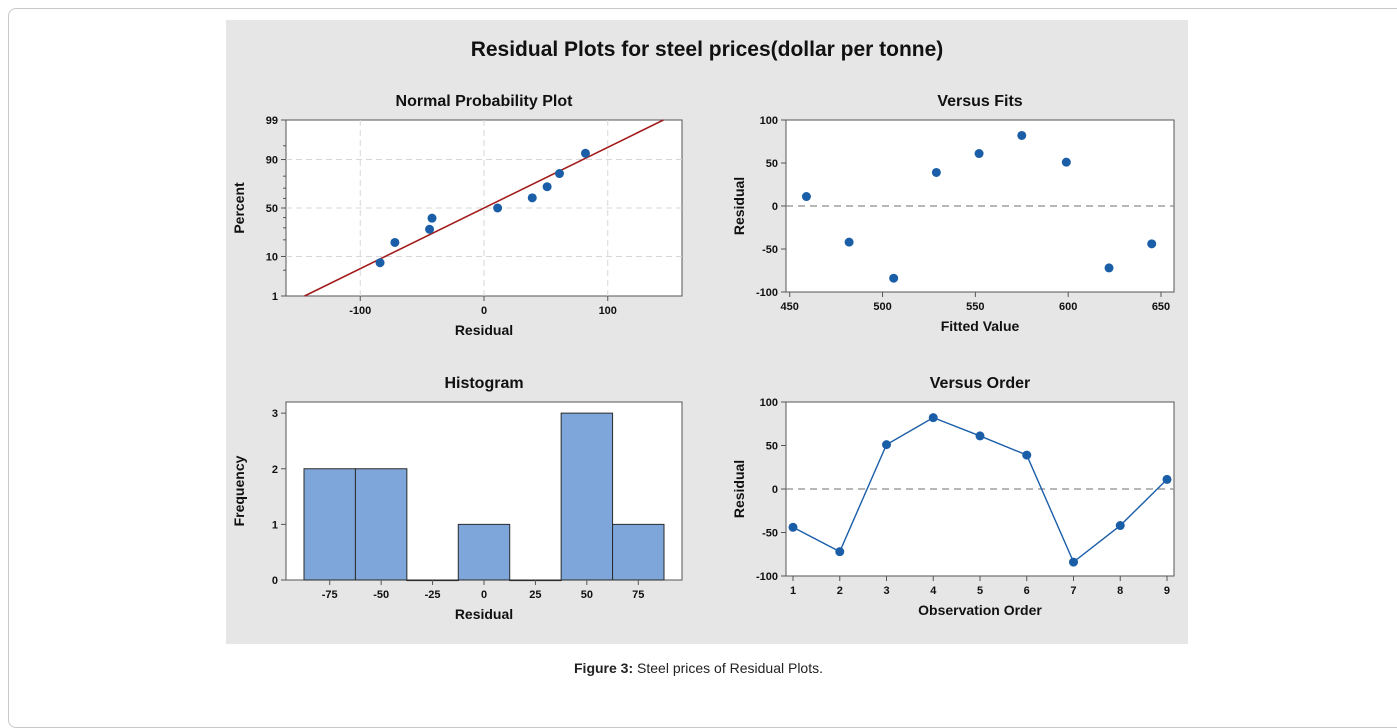 The image size is (1397, 728). What do you see at coordinates (767, 293) in the screenshot?
I see `fits-ytick-label: -100` at bounding box center [767, 293].